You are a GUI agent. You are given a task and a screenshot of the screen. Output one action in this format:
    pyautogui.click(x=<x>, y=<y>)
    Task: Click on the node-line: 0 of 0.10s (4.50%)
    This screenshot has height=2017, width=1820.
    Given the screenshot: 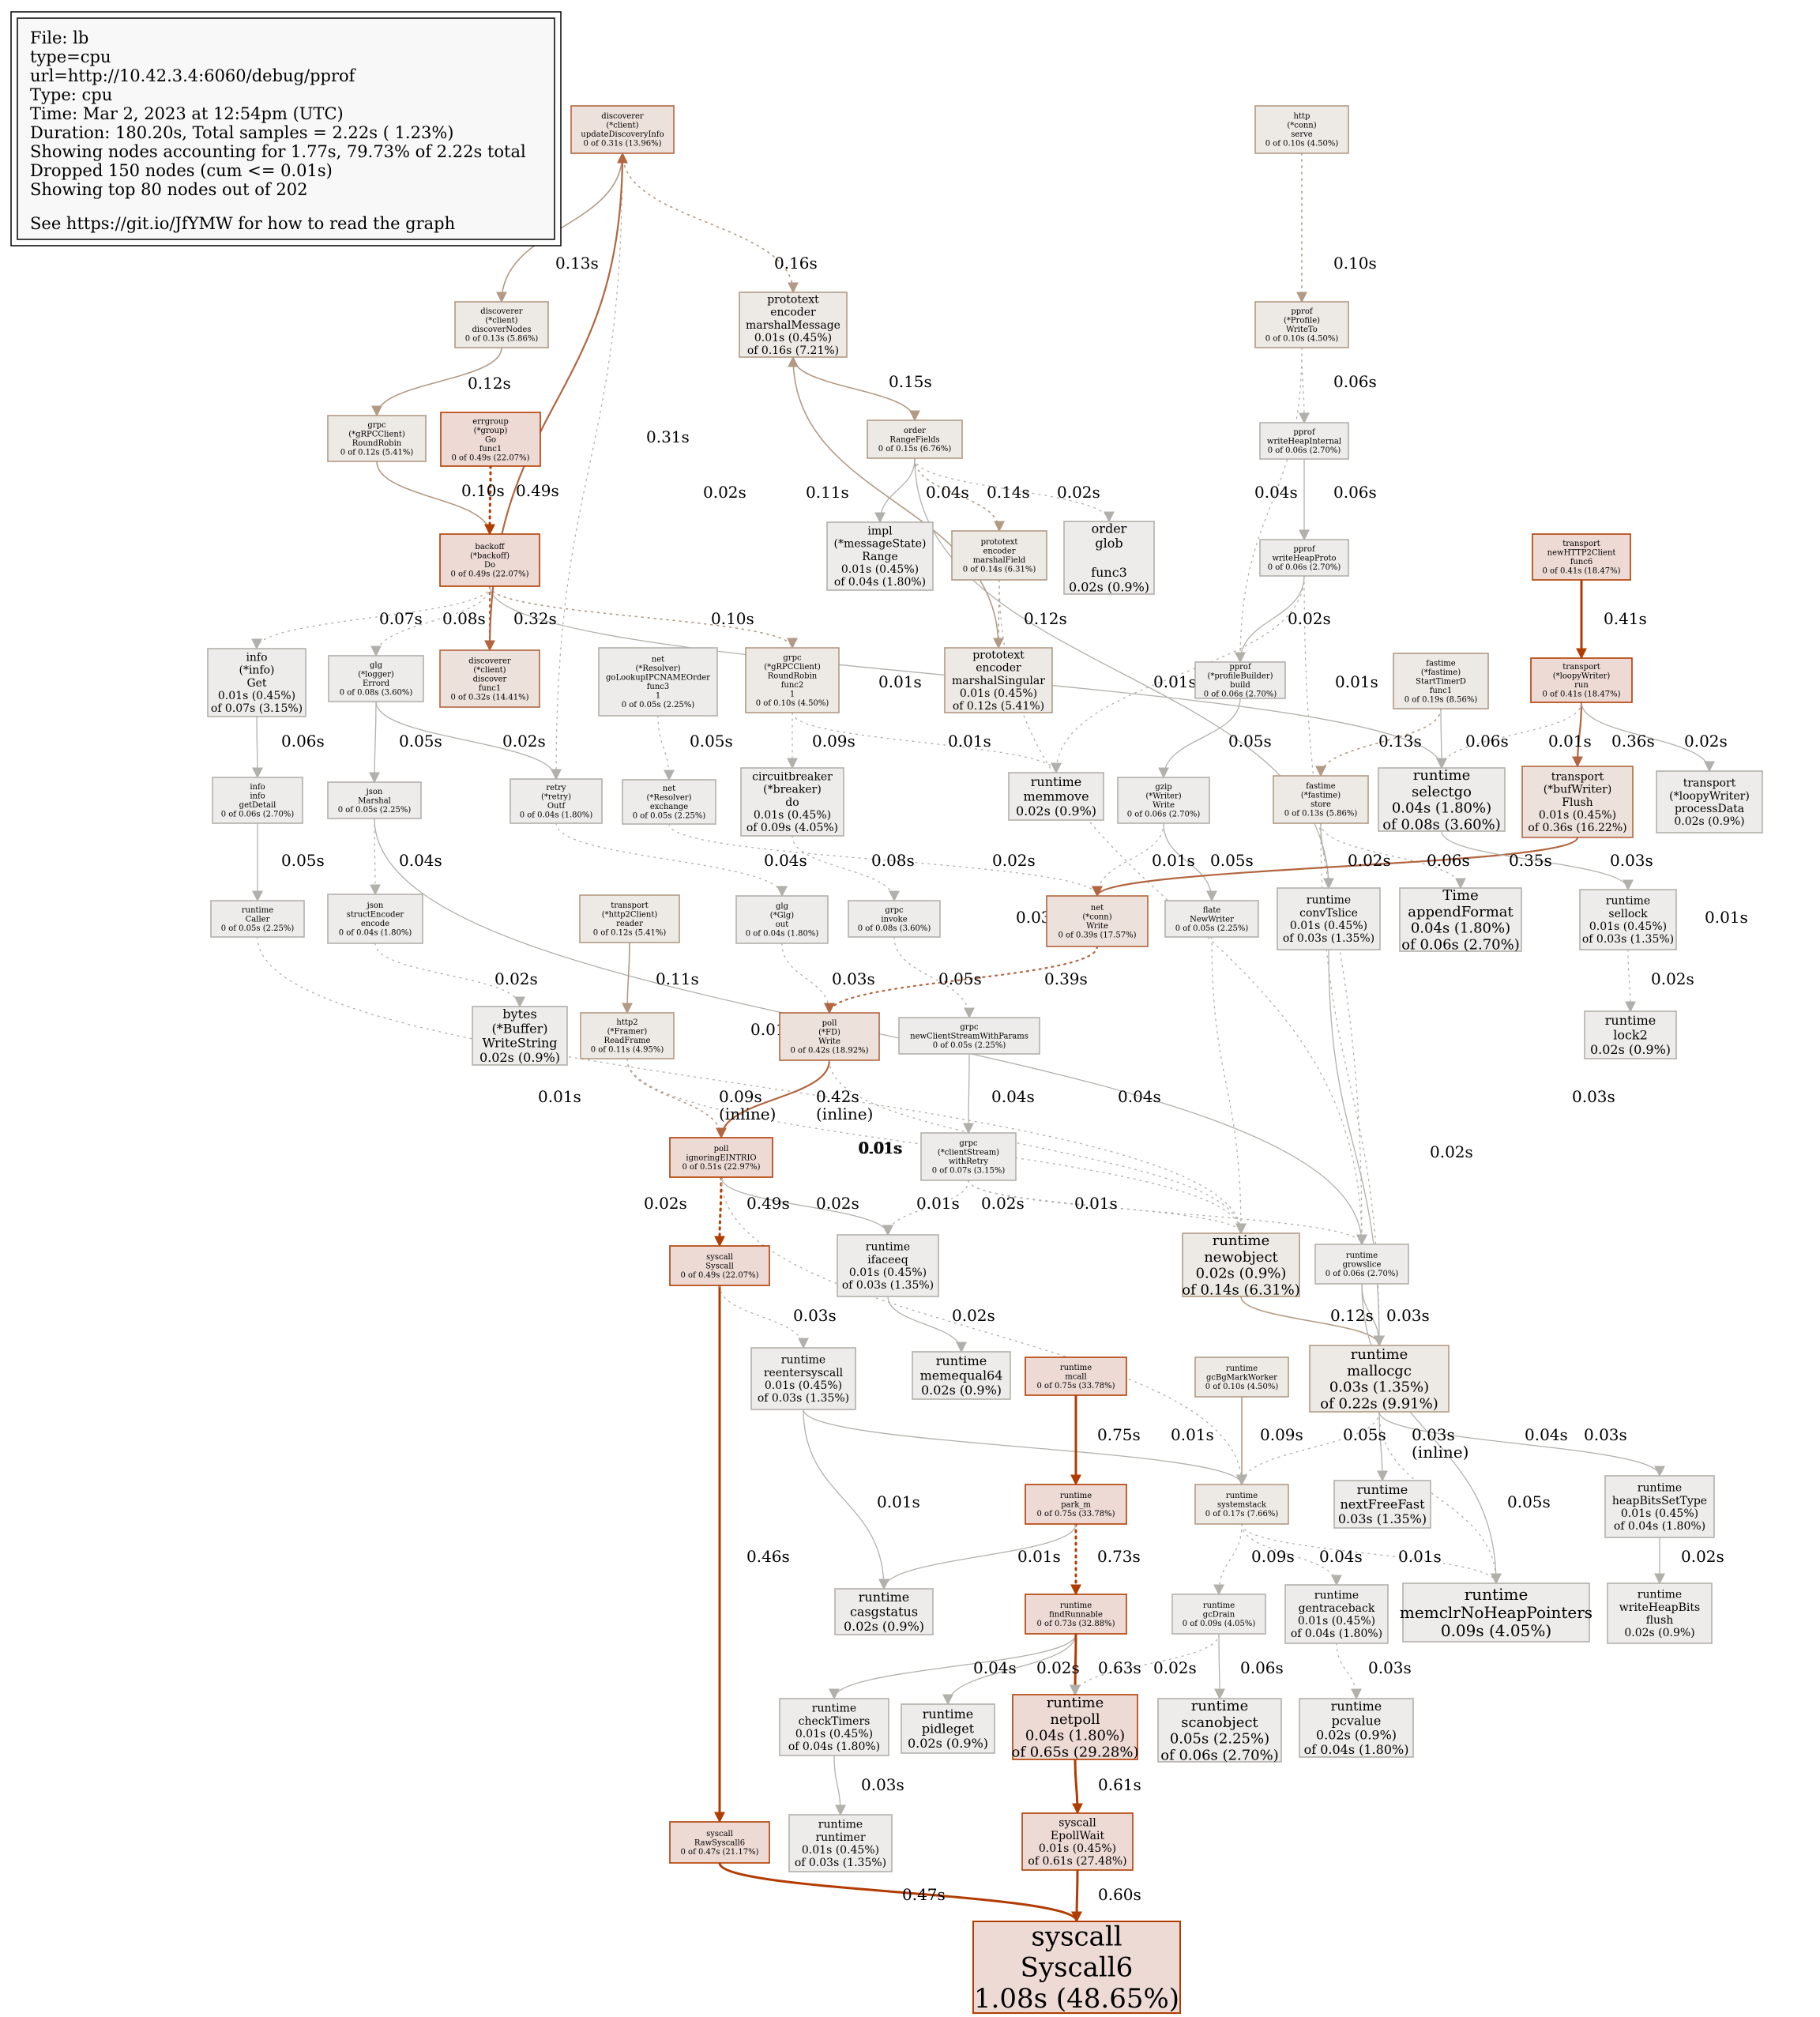 What is the action you would take?
    pyautogui.click(x=1302, y=339)
    